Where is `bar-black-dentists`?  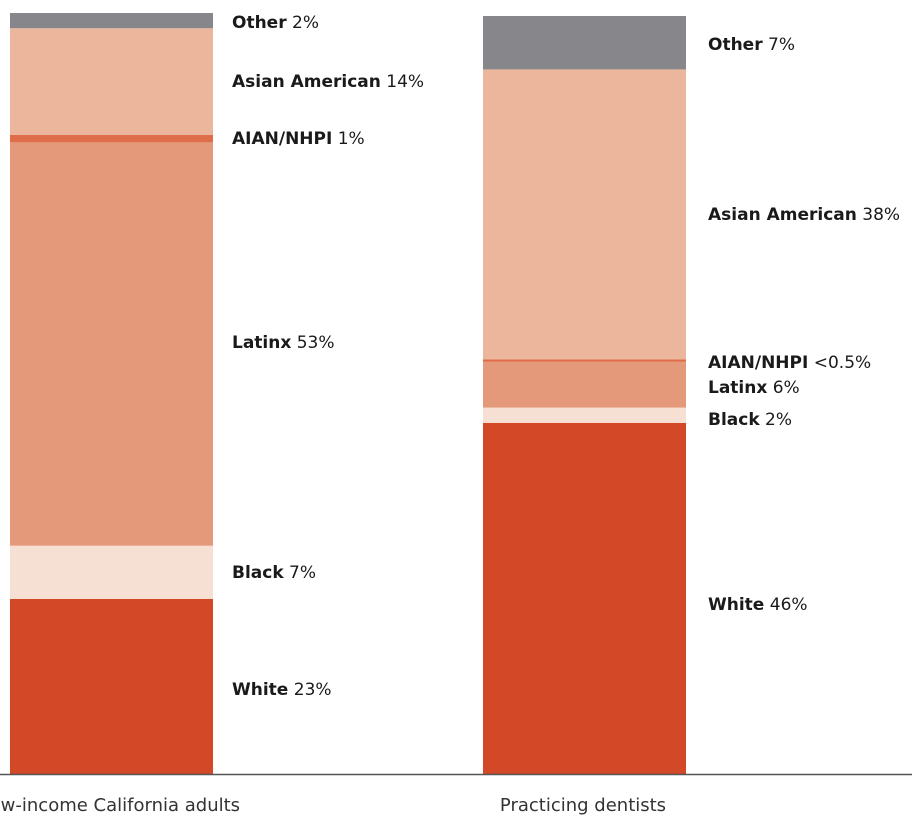 bar-black-dentists is located at coordinates (584, 415).